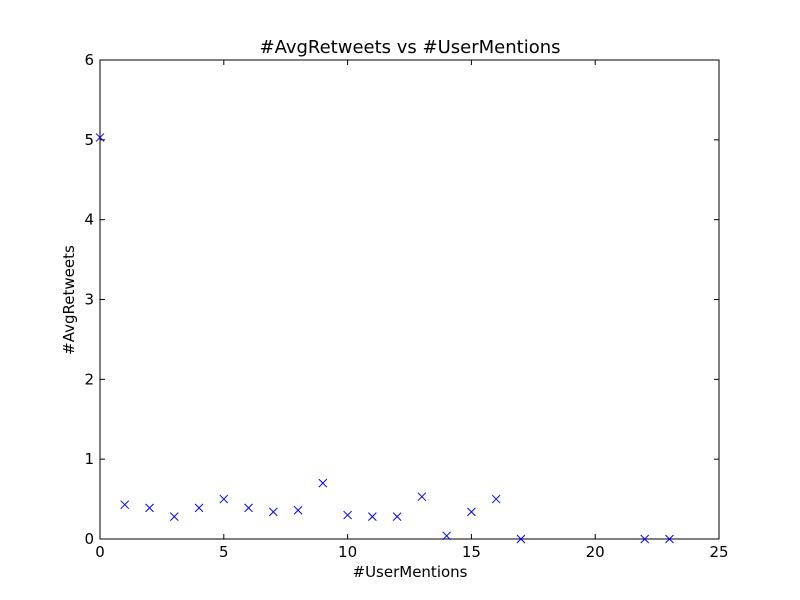  I want to click on x-axis-label: #UserMentions, so click(410, 572).